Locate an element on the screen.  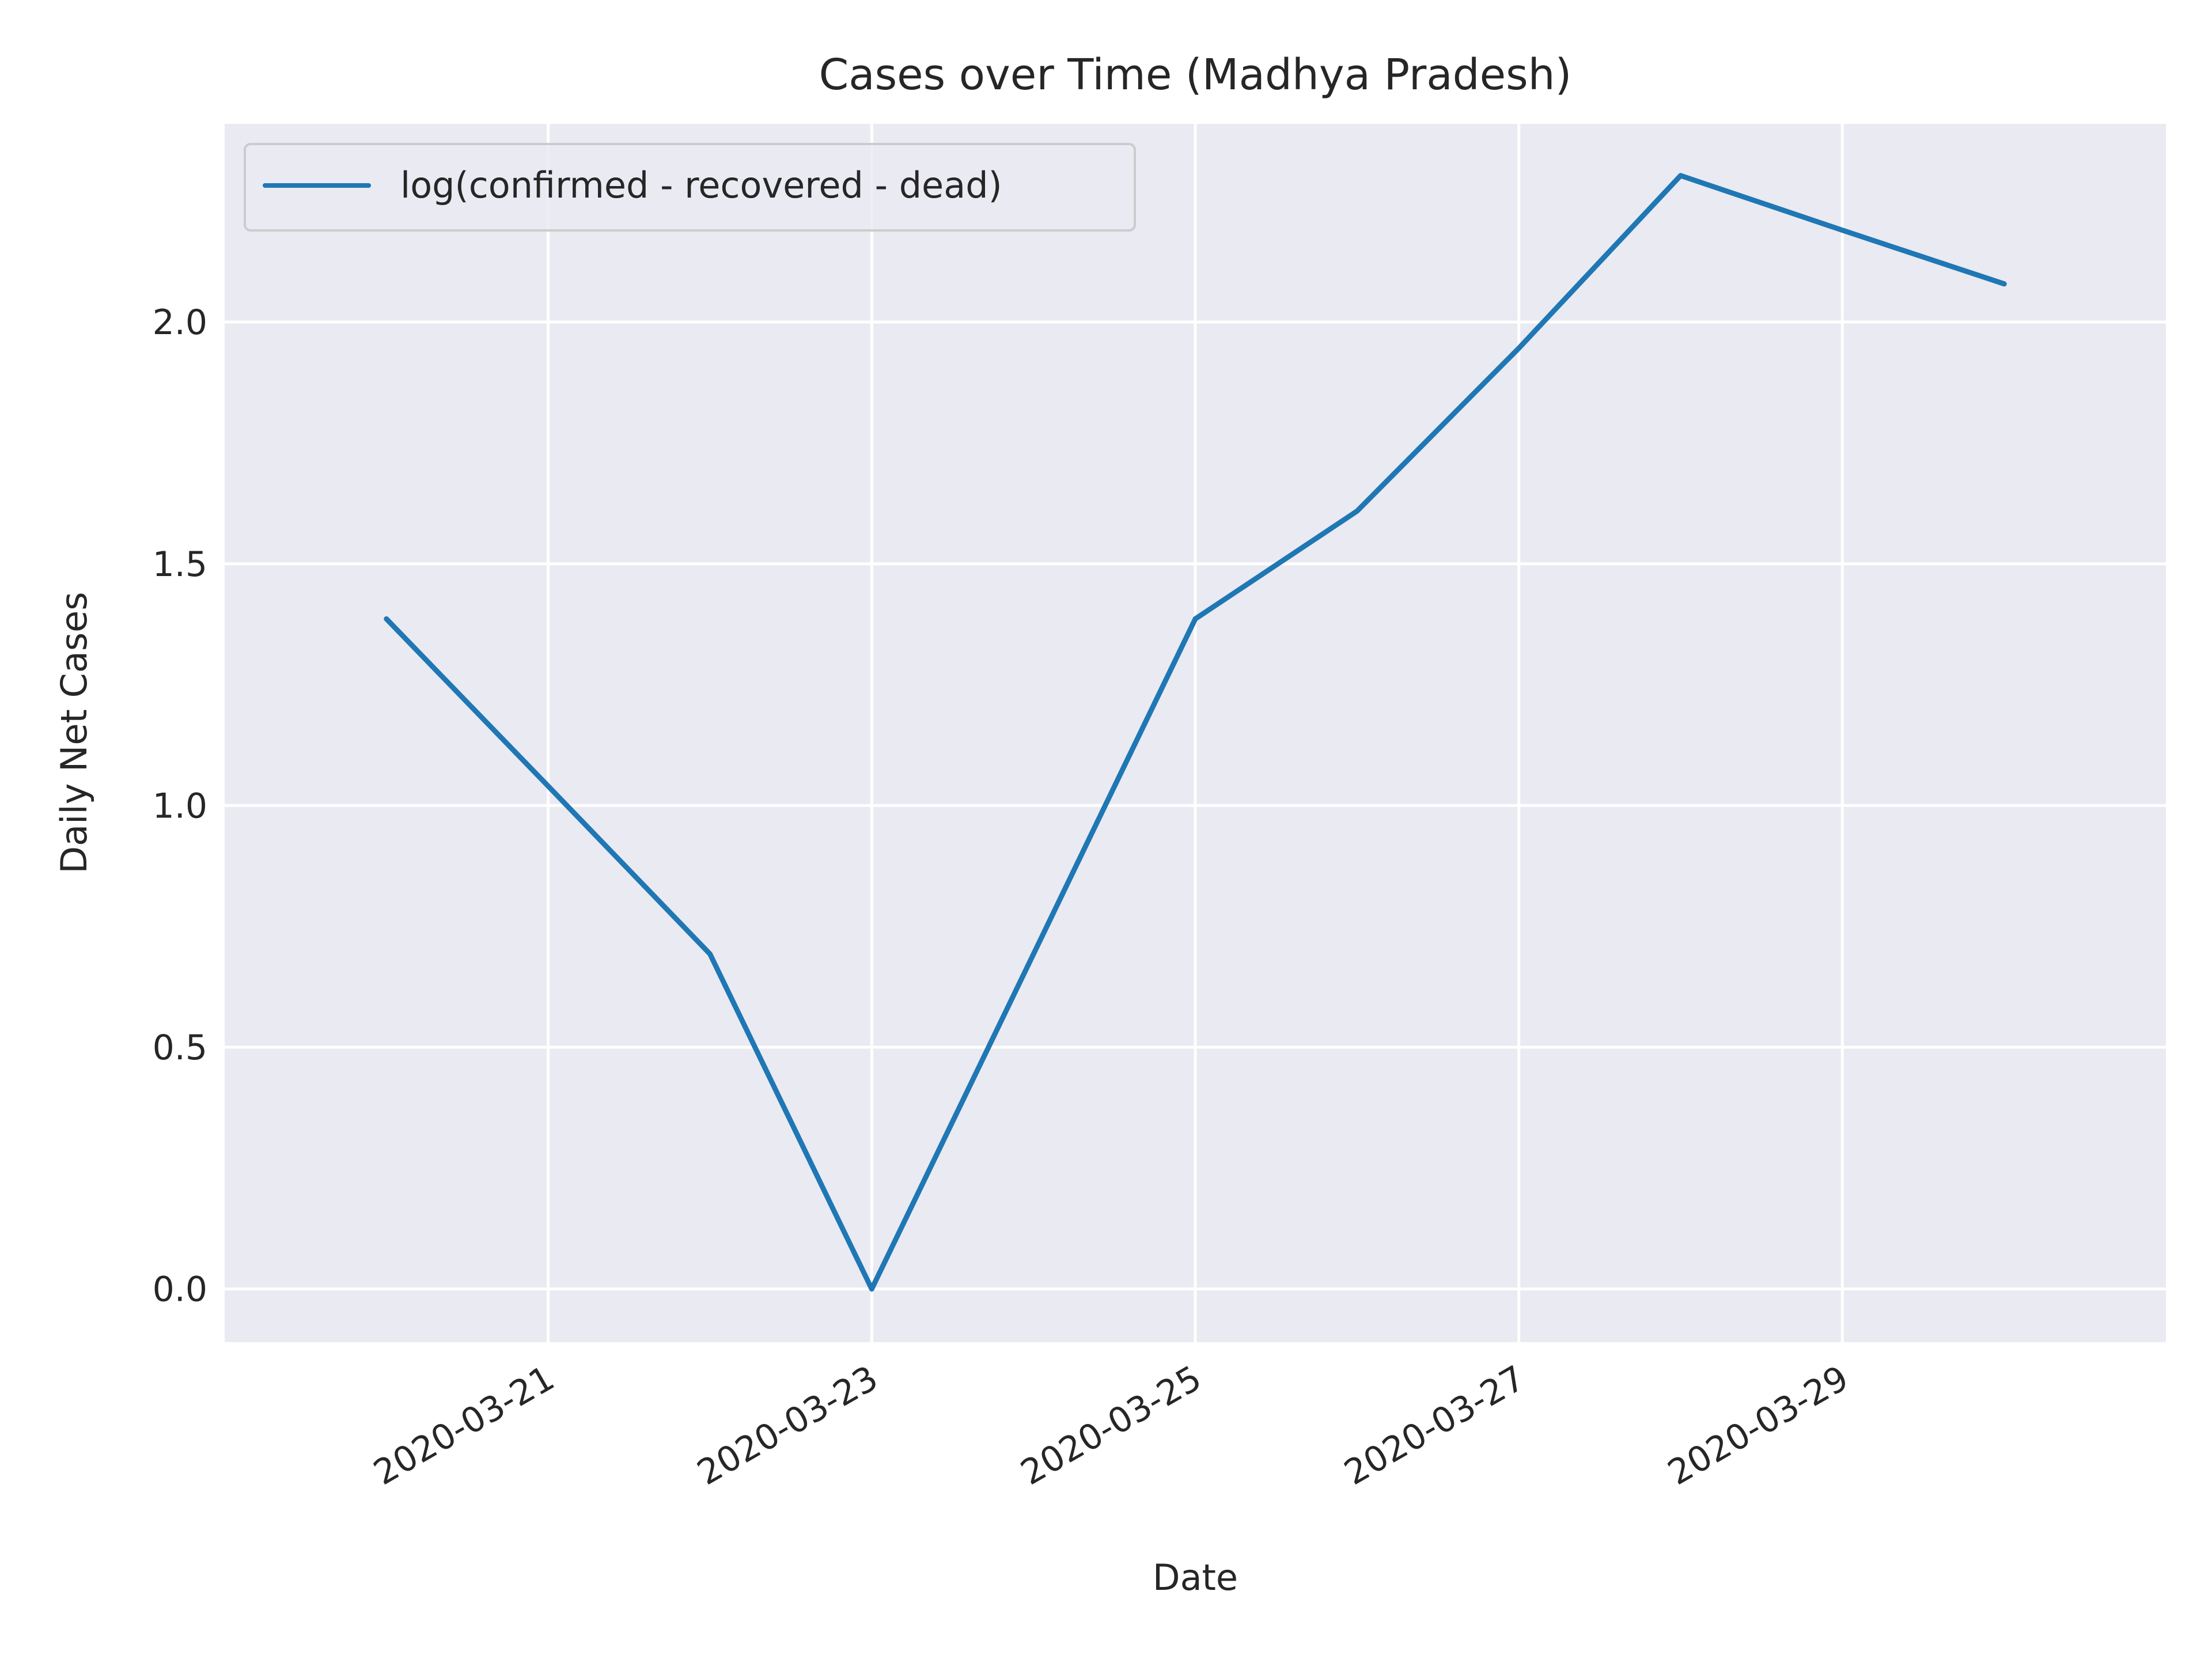
chart-title: Cases over Time (Madhya Pradesh) is located at coordinates (1195, 75).